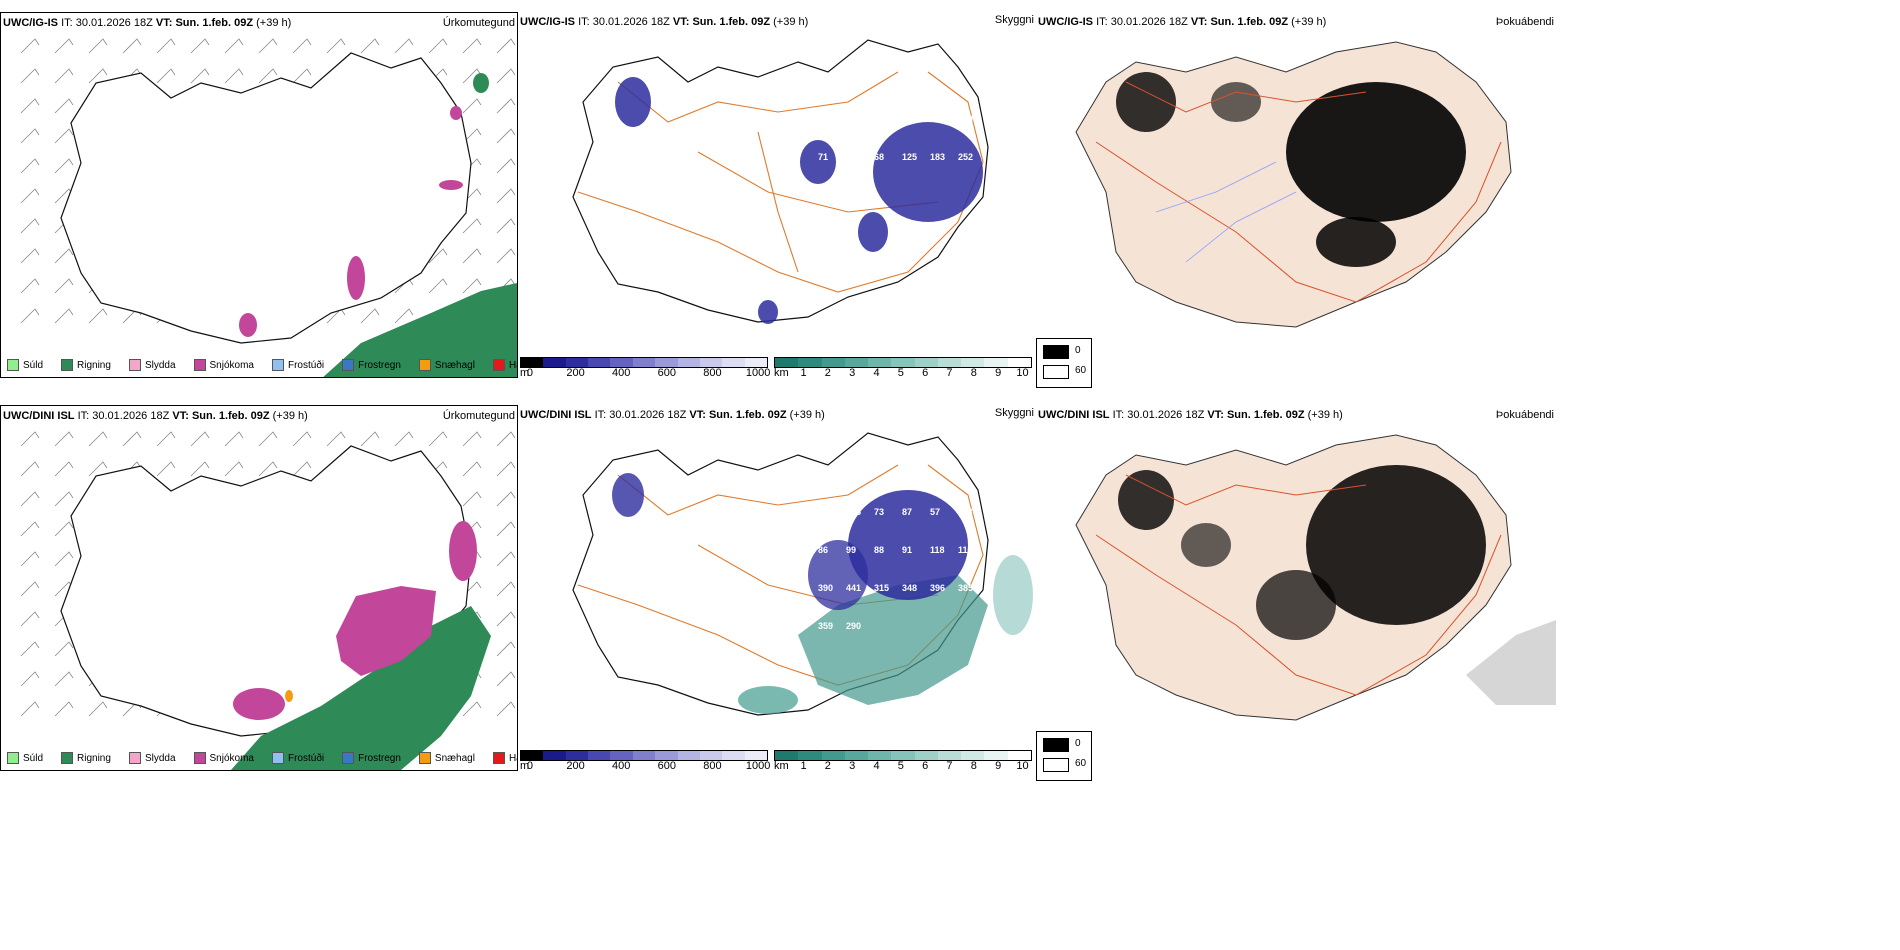 The width and height of the screenshot is (1900, 950). What do you see at coordinates (268, 600) in the screenshot?
I see `iceland-map` at bounding box center [268, 600].